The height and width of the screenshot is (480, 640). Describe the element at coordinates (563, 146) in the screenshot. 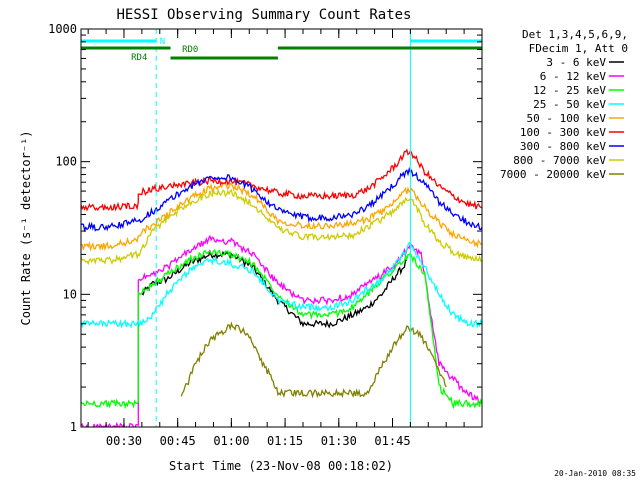

I see `legend-label-6: 300 - 800 keV` at that location.